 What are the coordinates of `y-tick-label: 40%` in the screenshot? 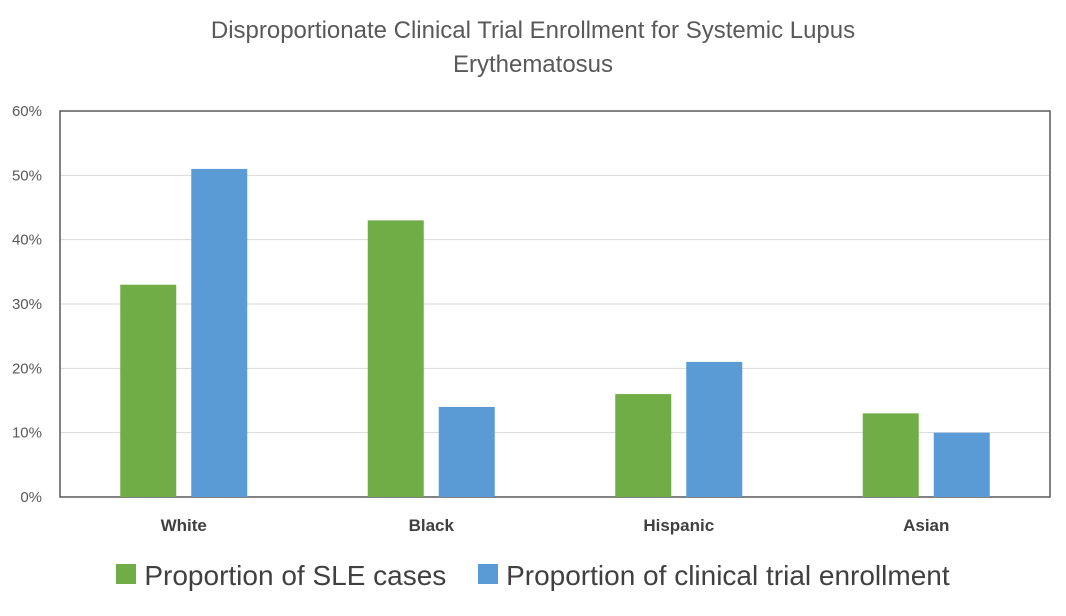 It's located at (27, 240).